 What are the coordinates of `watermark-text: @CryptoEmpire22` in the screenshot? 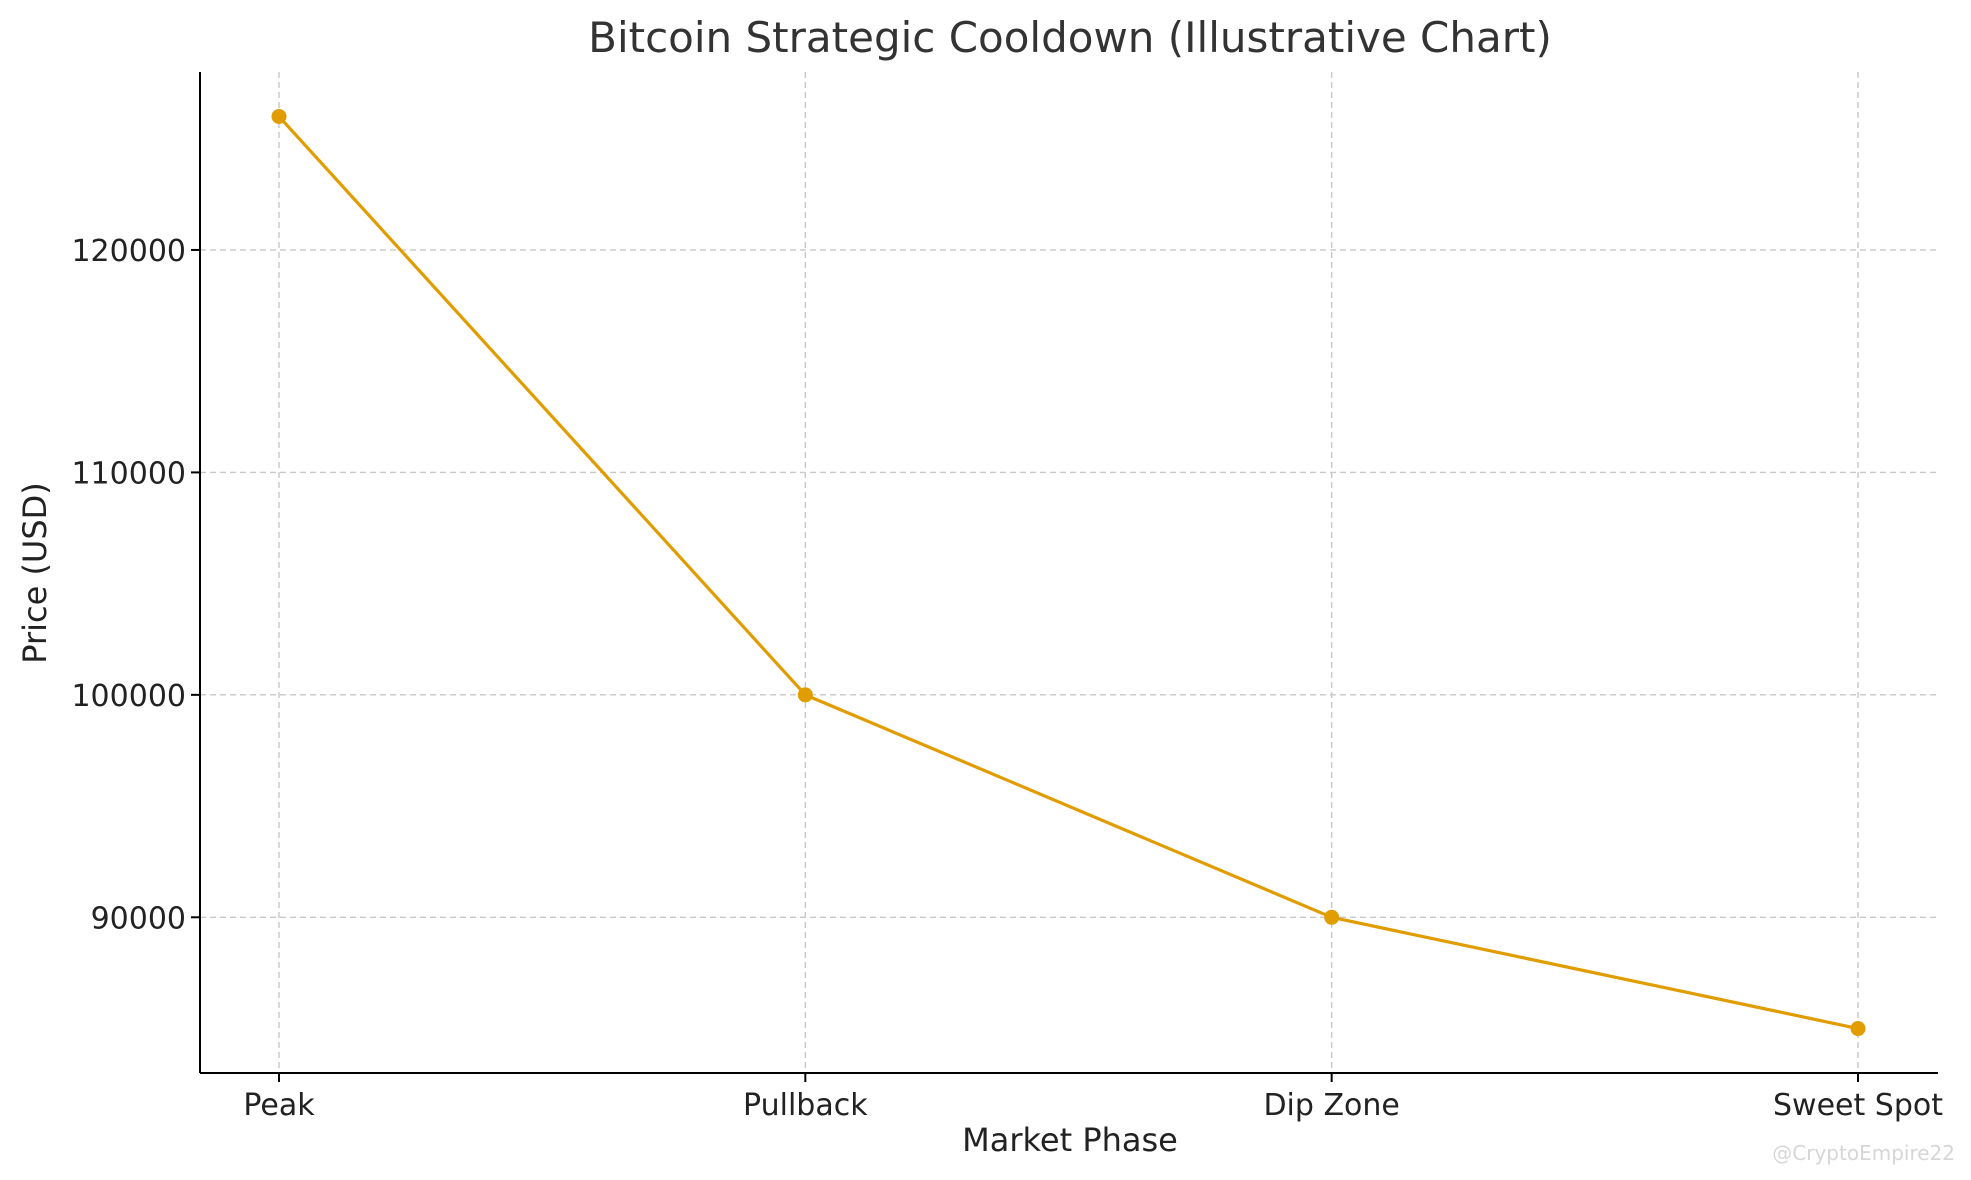 It's located at (1863, 1153).